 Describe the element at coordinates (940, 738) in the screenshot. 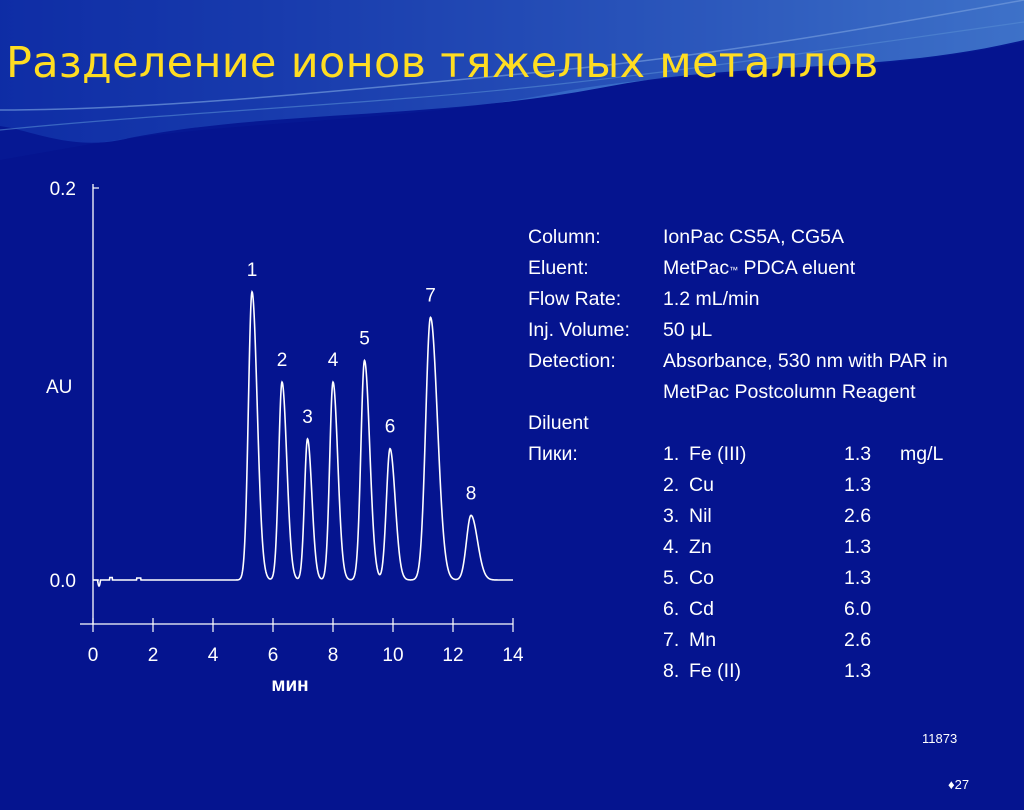

I see `figure-number: 11873` at that location.